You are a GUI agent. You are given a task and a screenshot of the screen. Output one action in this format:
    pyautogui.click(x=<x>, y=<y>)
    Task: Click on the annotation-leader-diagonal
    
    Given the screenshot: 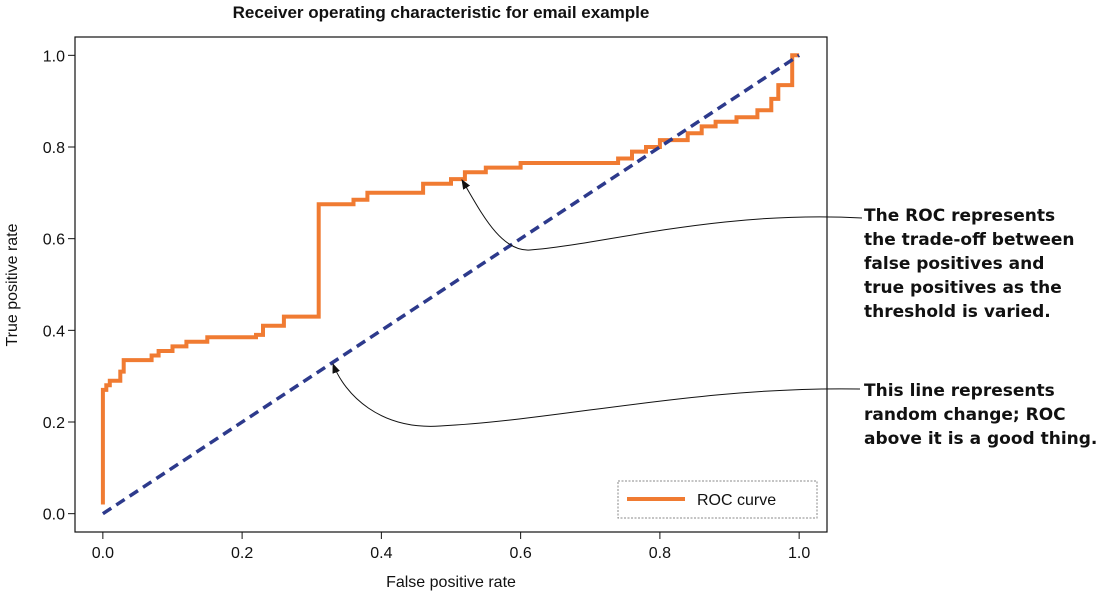 What is the action you would take?
    pyautogui.click(x=596, y=395)
    